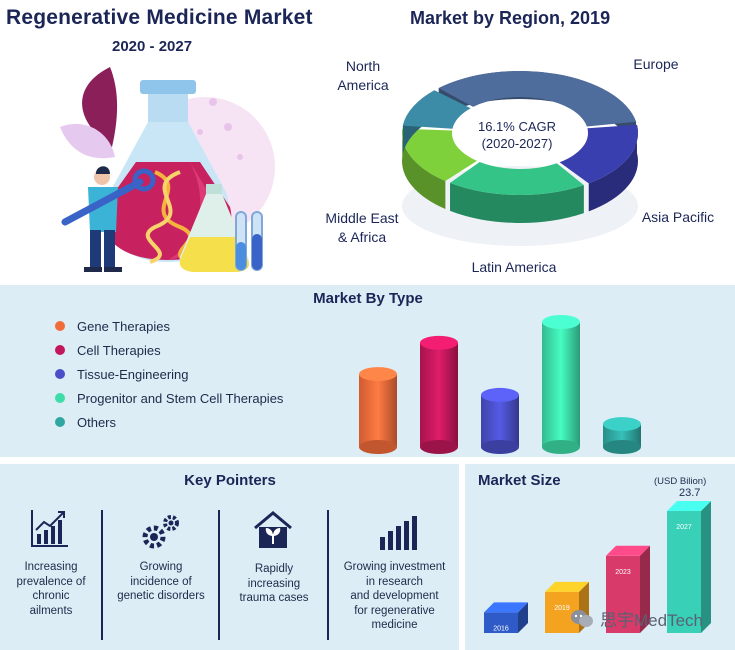 This screenshot has width=735, height=650. I want to click on wechat-icon, so click(582, 618).